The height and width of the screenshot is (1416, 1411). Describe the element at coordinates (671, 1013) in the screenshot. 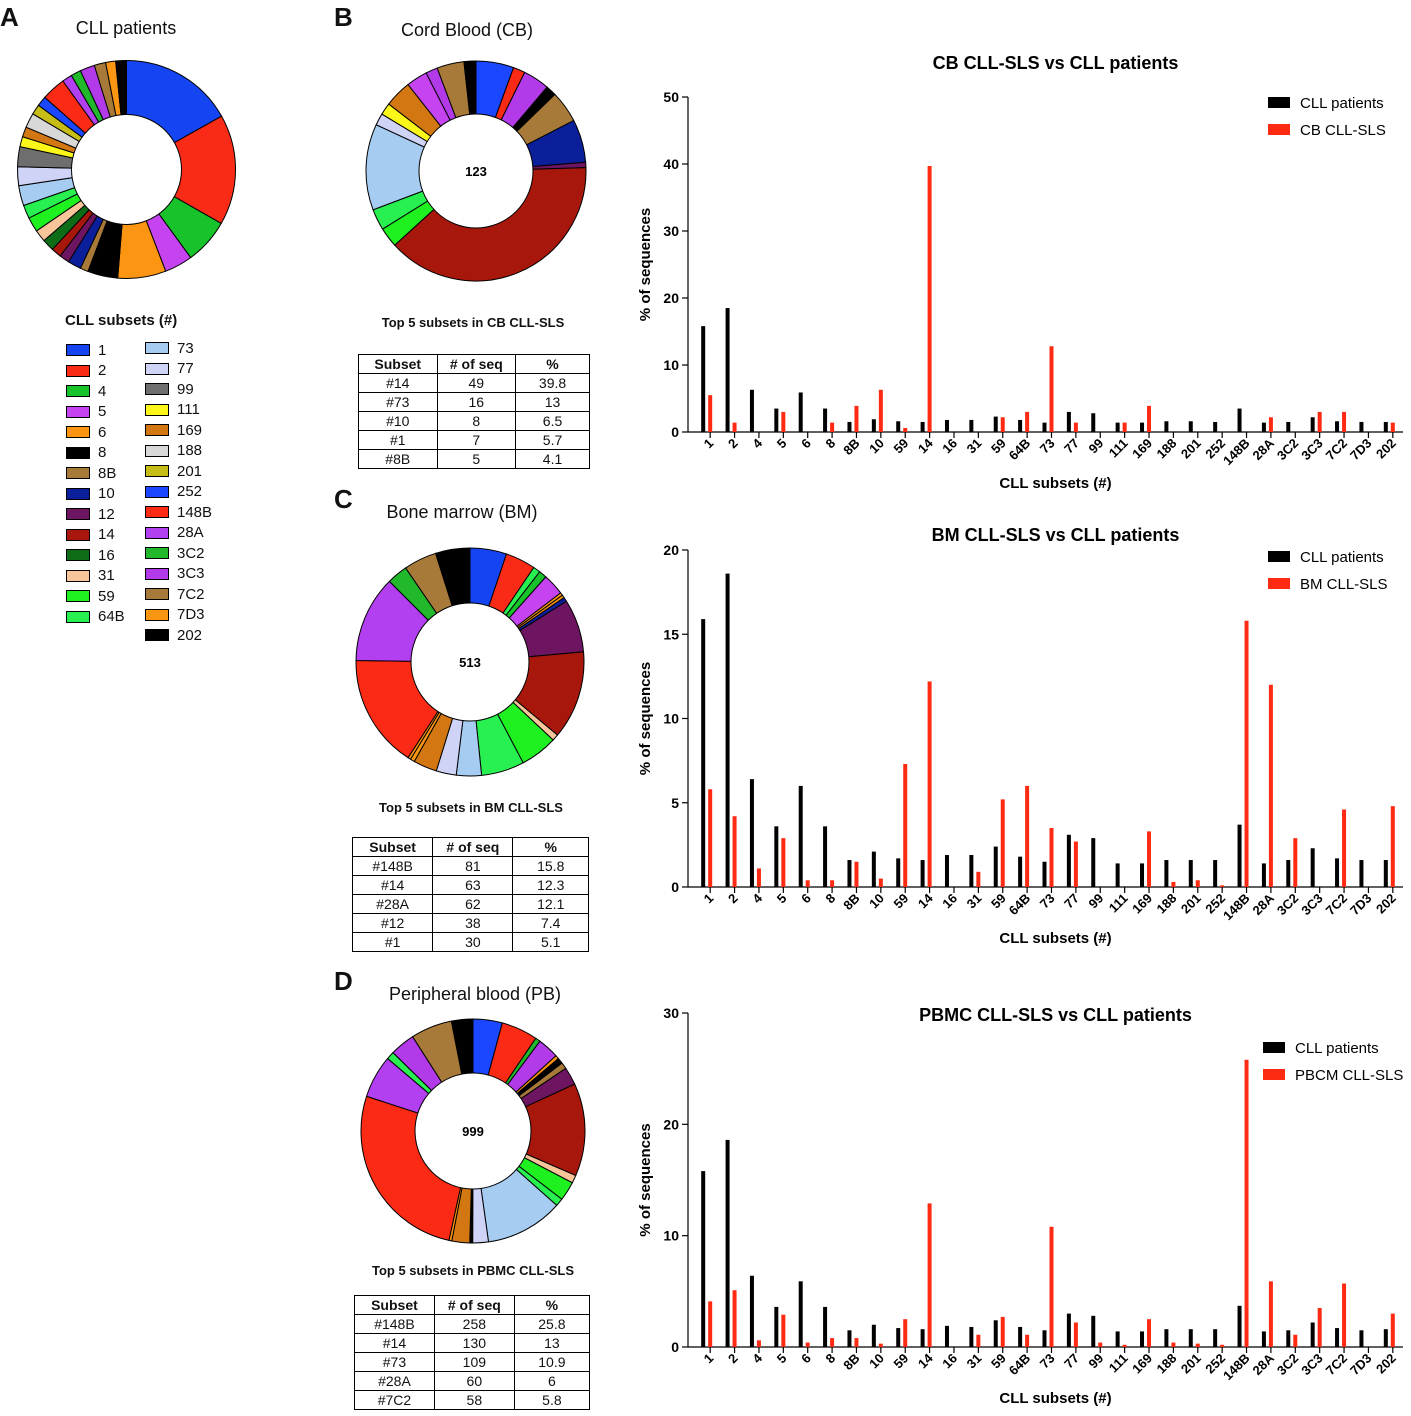

I see `y-tick-label-pb: 30` at that location.